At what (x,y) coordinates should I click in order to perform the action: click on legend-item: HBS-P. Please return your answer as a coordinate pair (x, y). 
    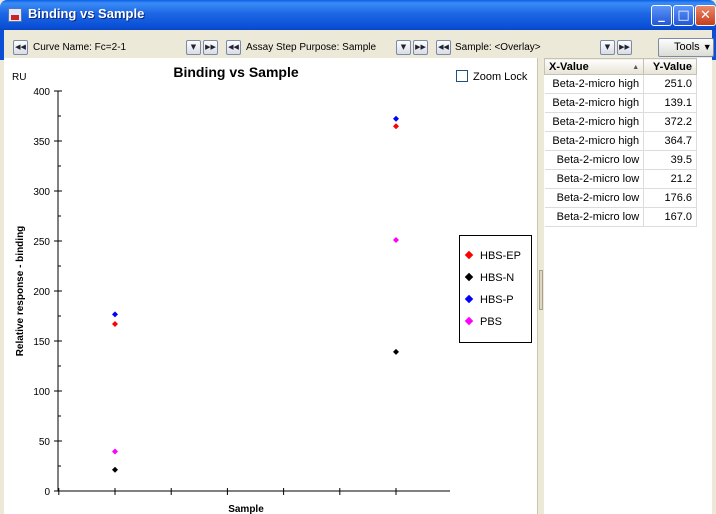
    Looking at the image, I should click on (489, 304).